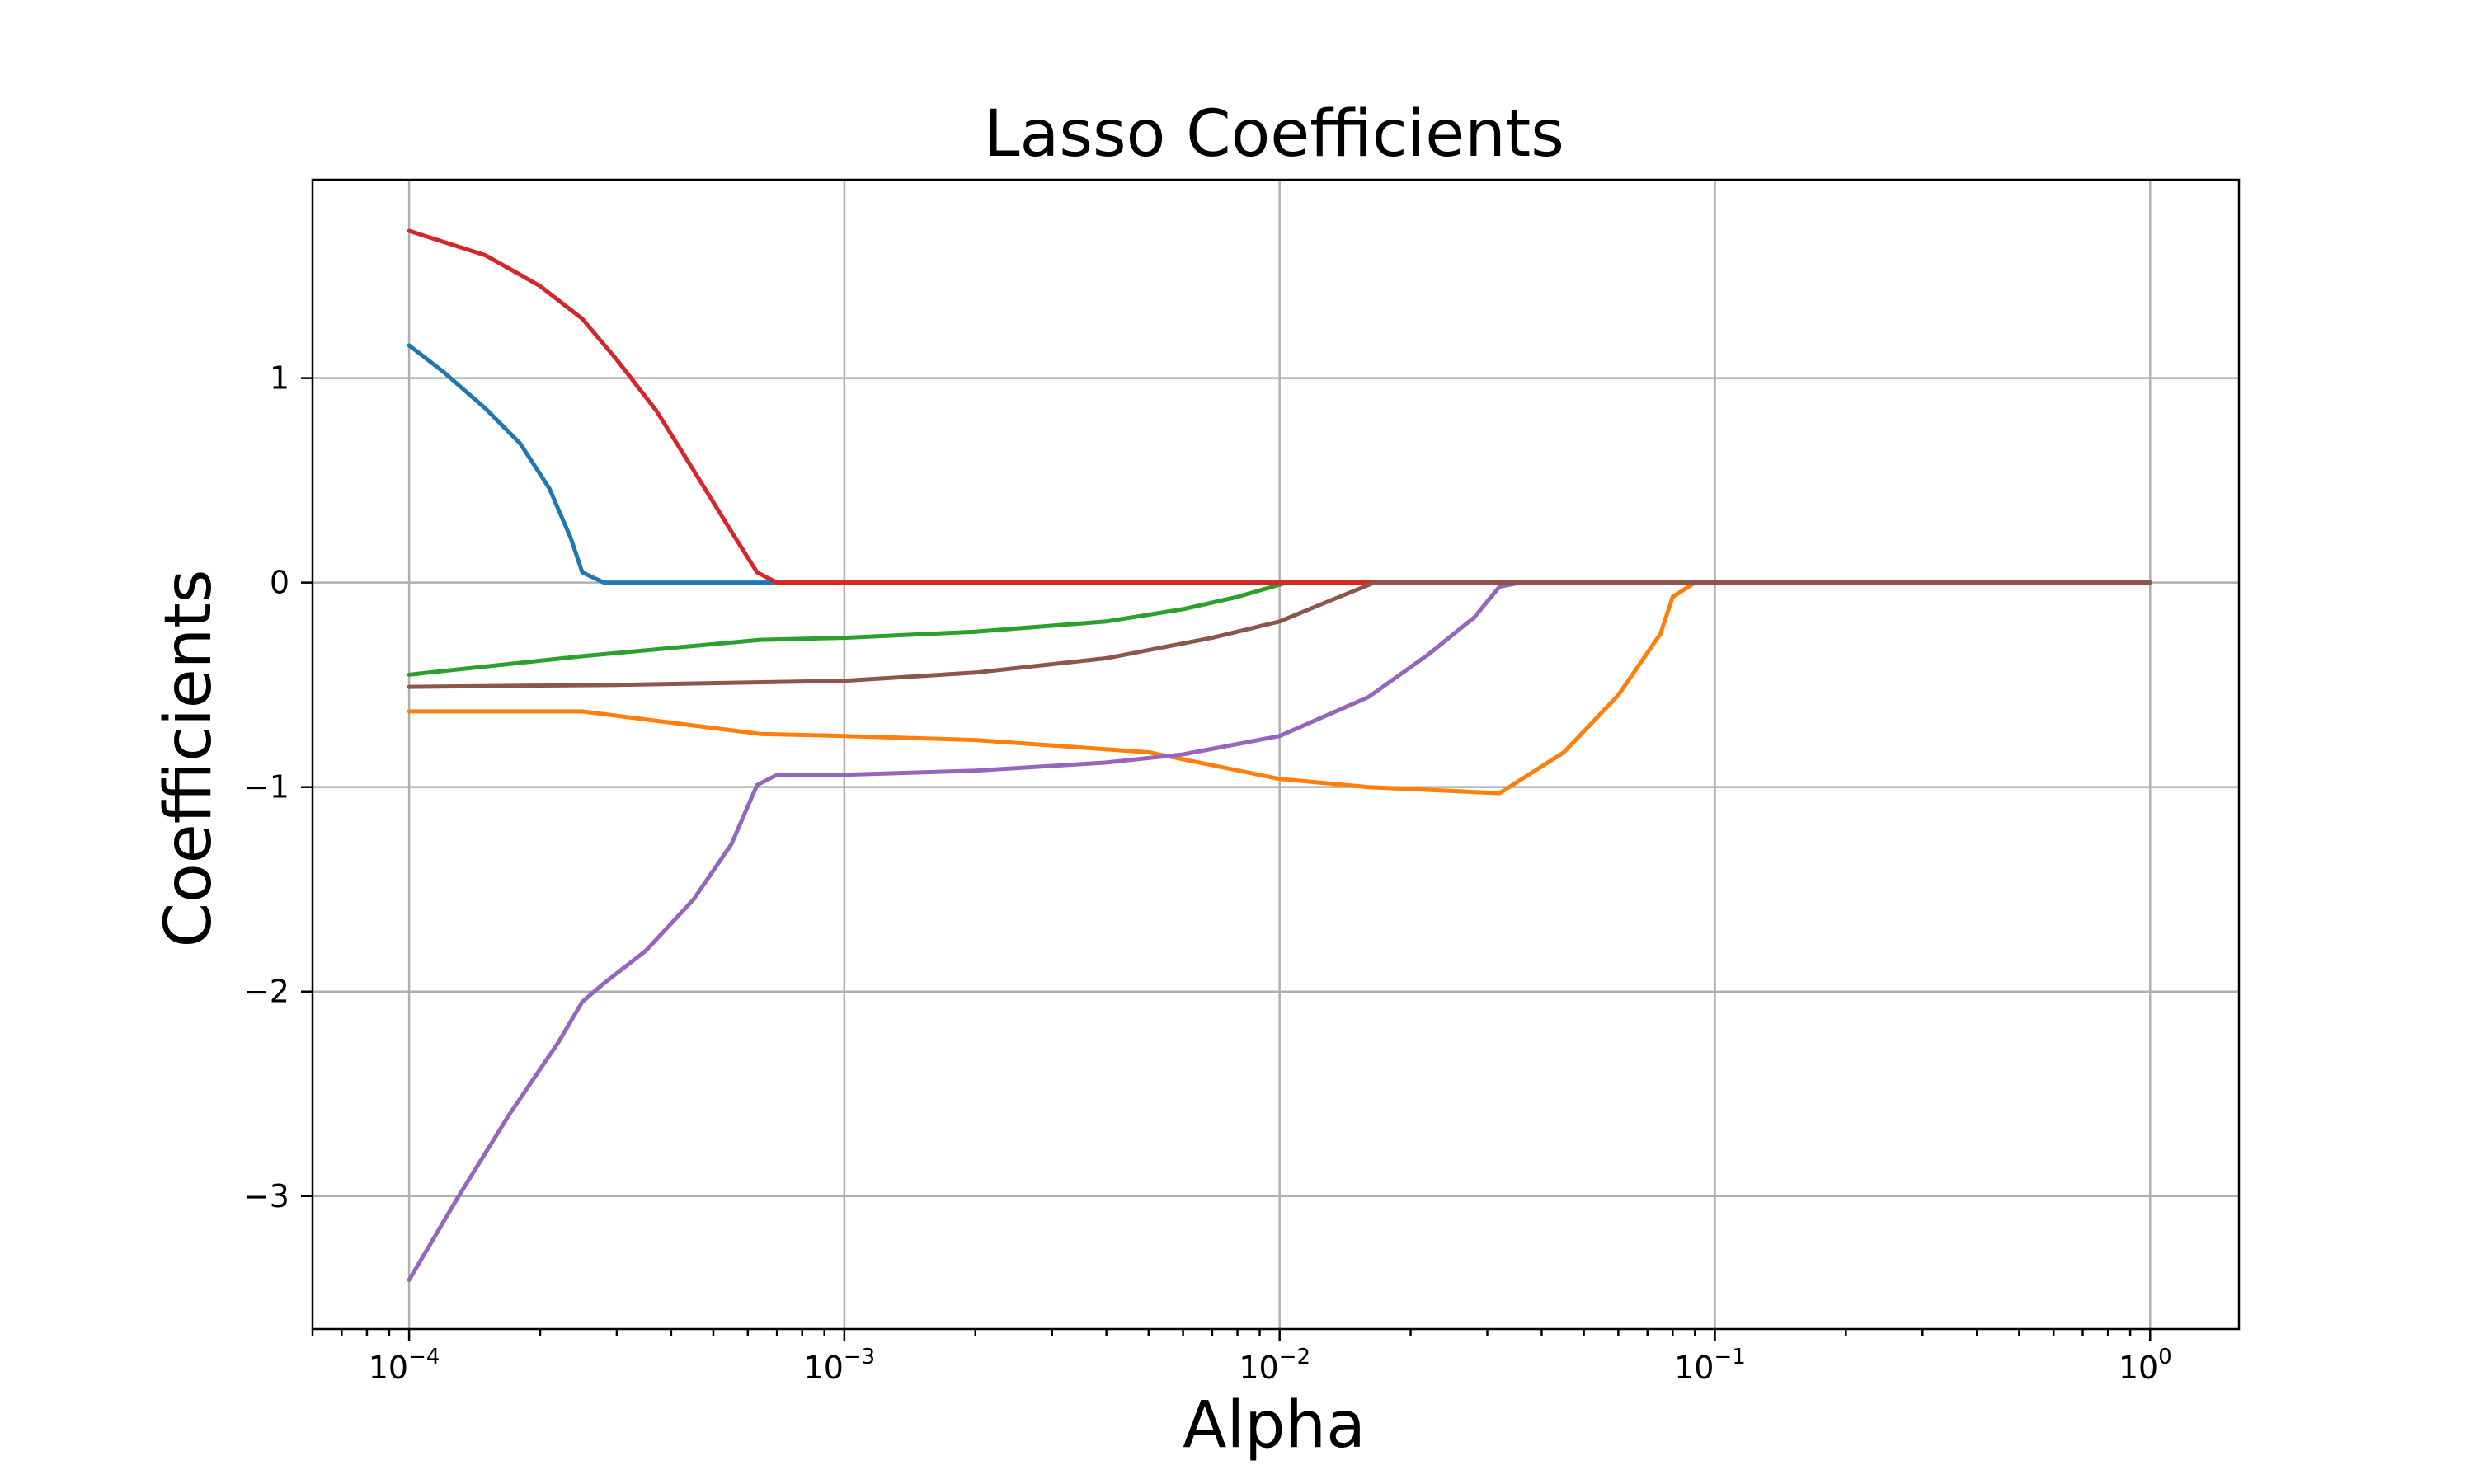  I want to click on x-tick-label-exponent: −3, so click(859, 1357).